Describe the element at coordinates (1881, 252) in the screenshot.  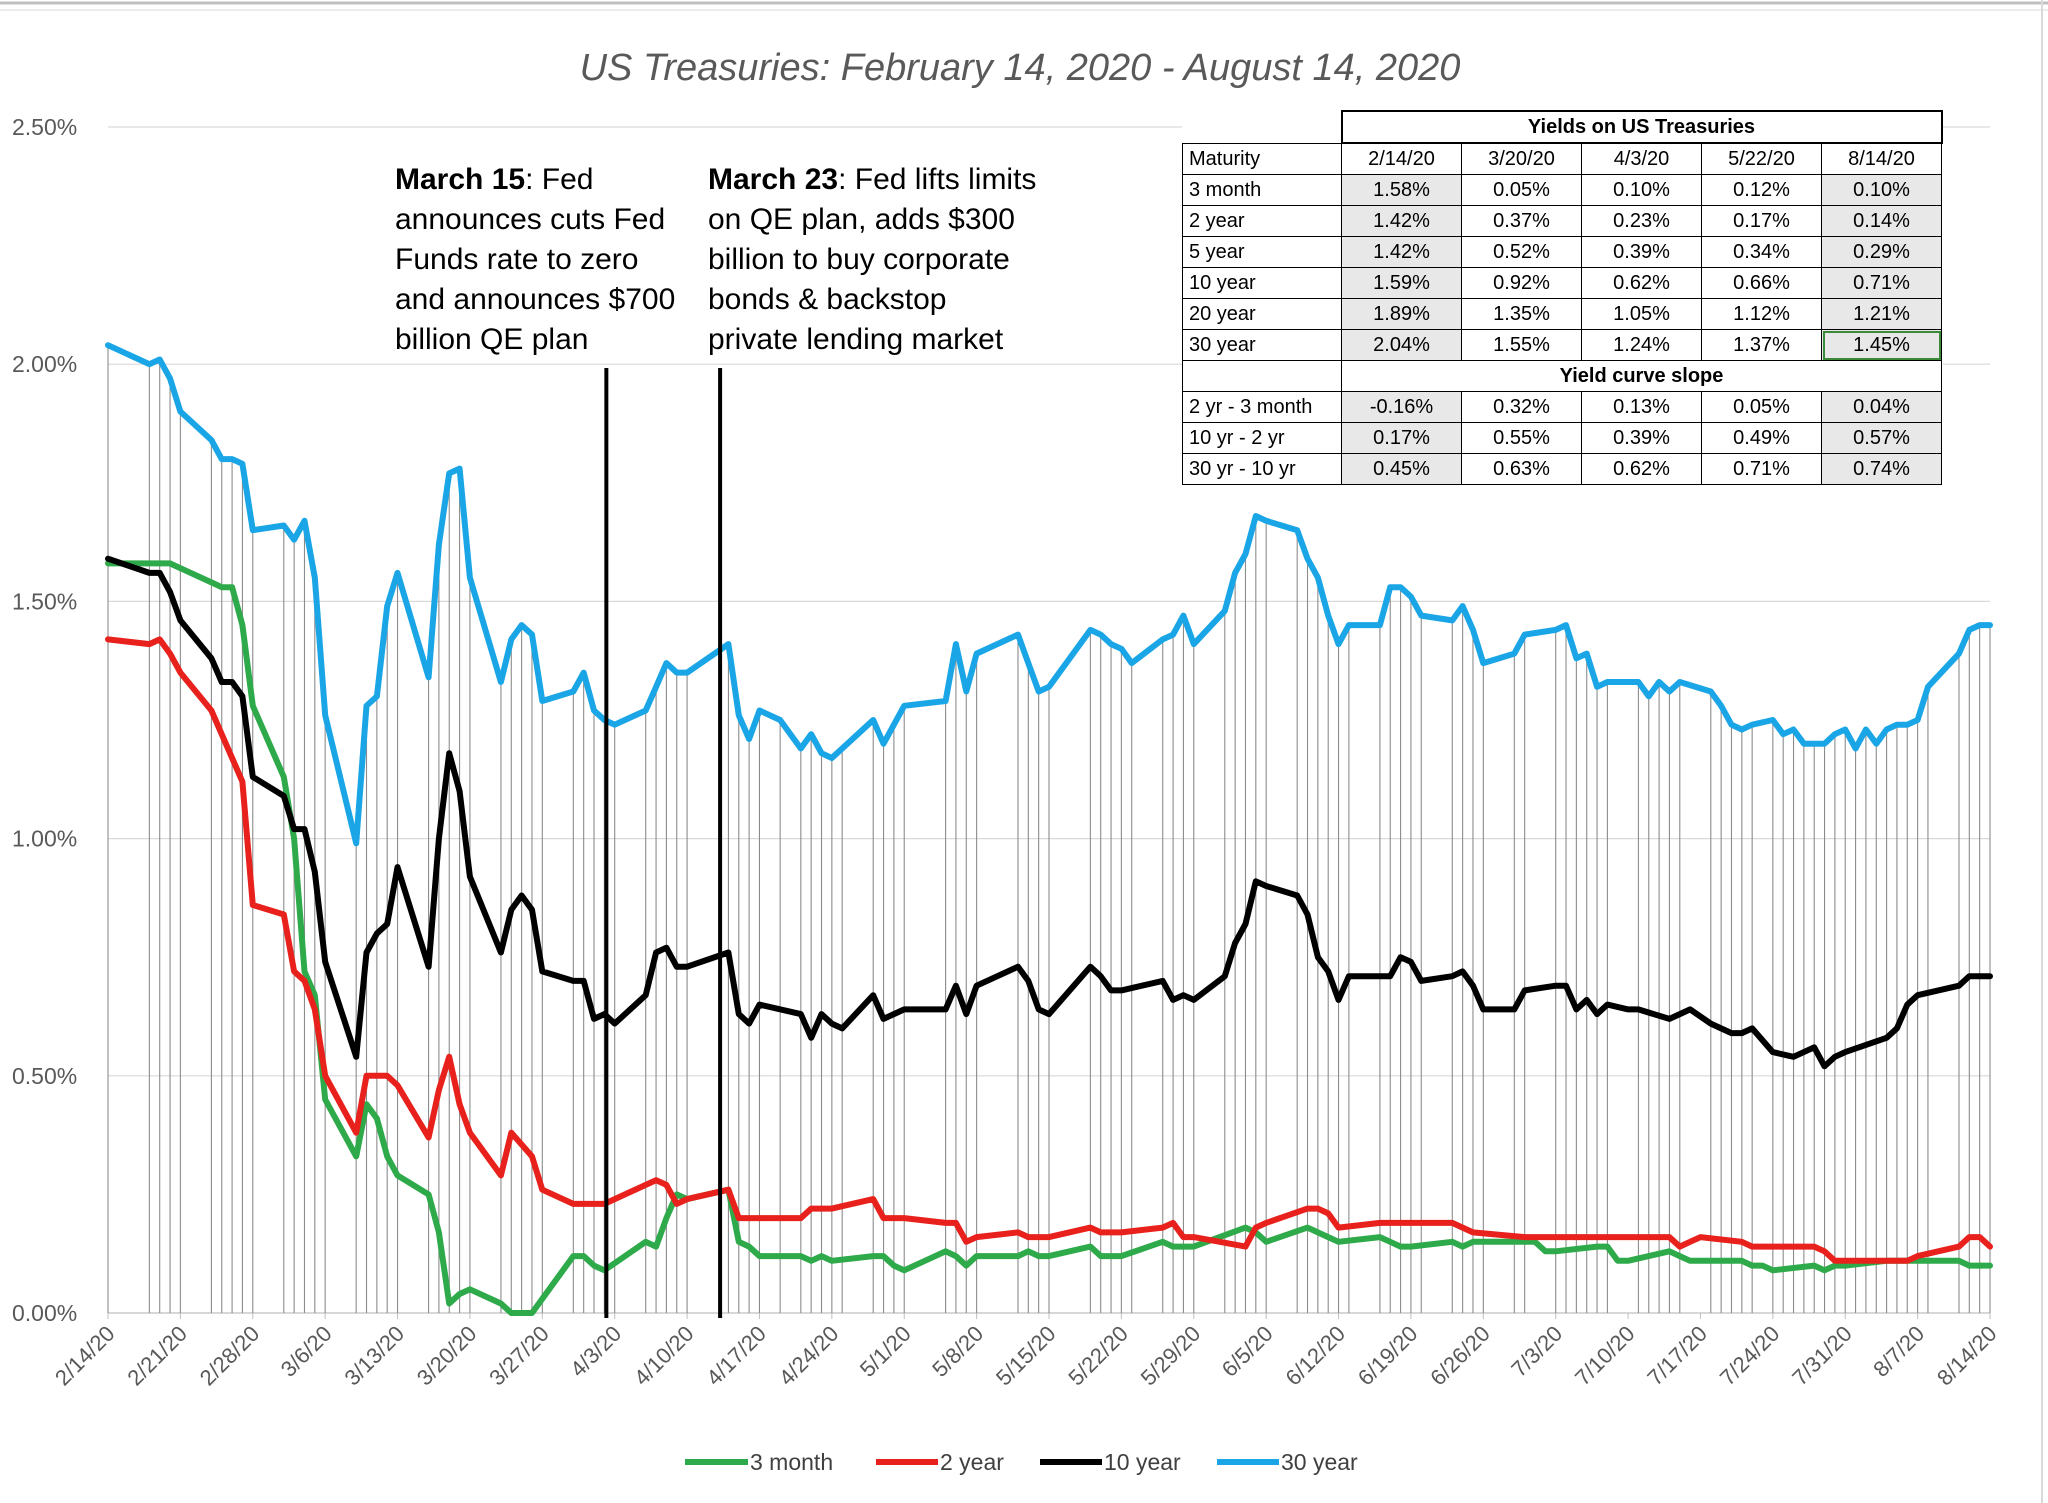
I see `table-cell: 0.29%` at that location.